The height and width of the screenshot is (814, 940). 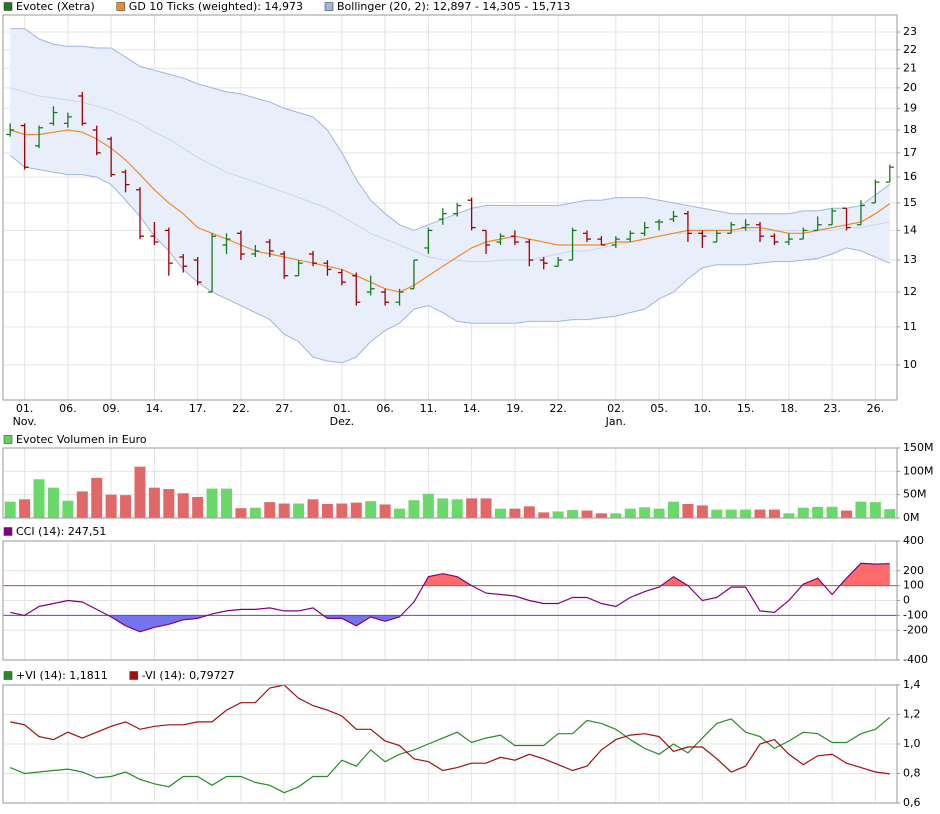 What do you see at coordinates (912, 684) in the screenshot?
I see `y-tick-label: 1,4` at bounding box center [912, 684].